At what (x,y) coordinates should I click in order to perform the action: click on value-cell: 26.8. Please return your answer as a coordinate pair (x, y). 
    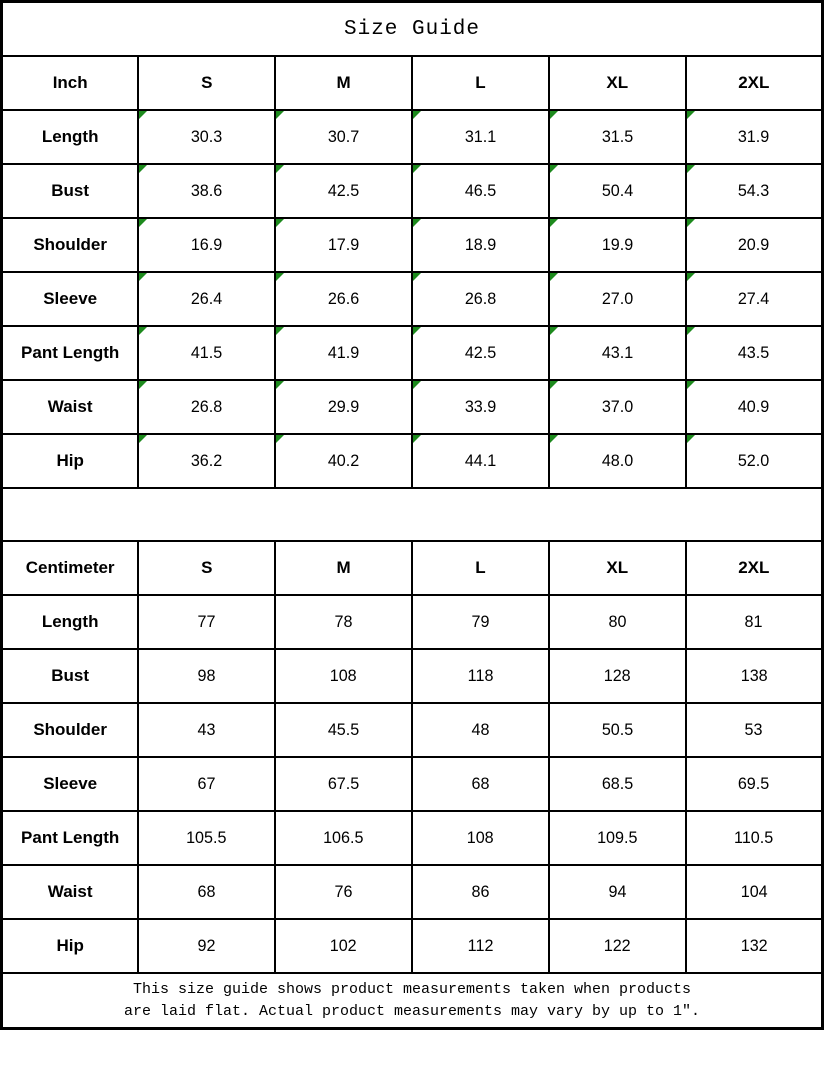
    Looking at the image, I should click on (207, 407).